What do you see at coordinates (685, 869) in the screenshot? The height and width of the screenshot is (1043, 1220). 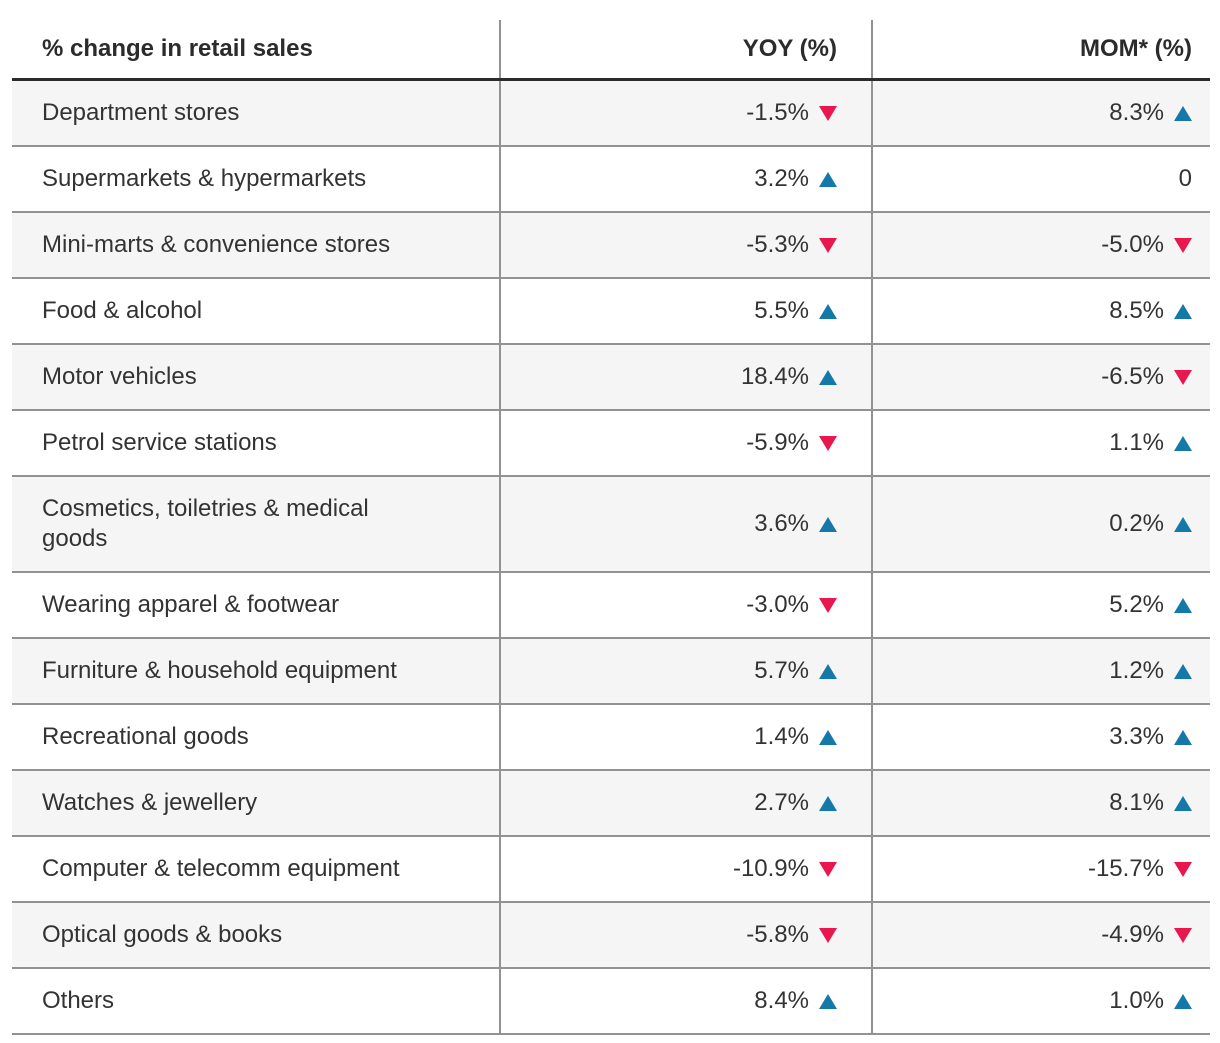 I see `yoy-value-cell: -10.9%` at bounding box center [685, 869].